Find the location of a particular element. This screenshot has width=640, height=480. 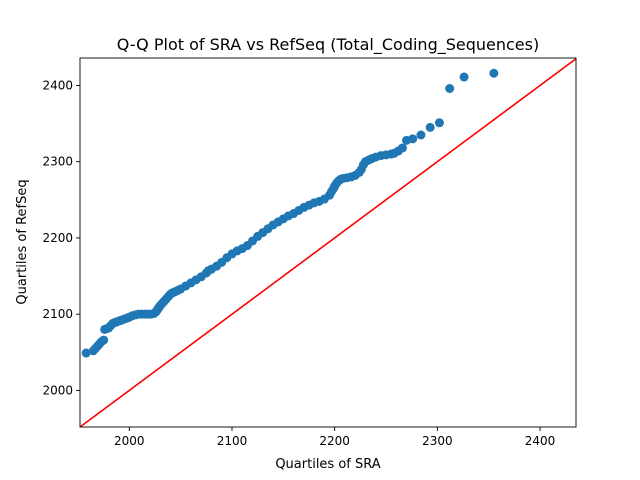

y-tick-label: 2200 is located at coordinates (57, 238).